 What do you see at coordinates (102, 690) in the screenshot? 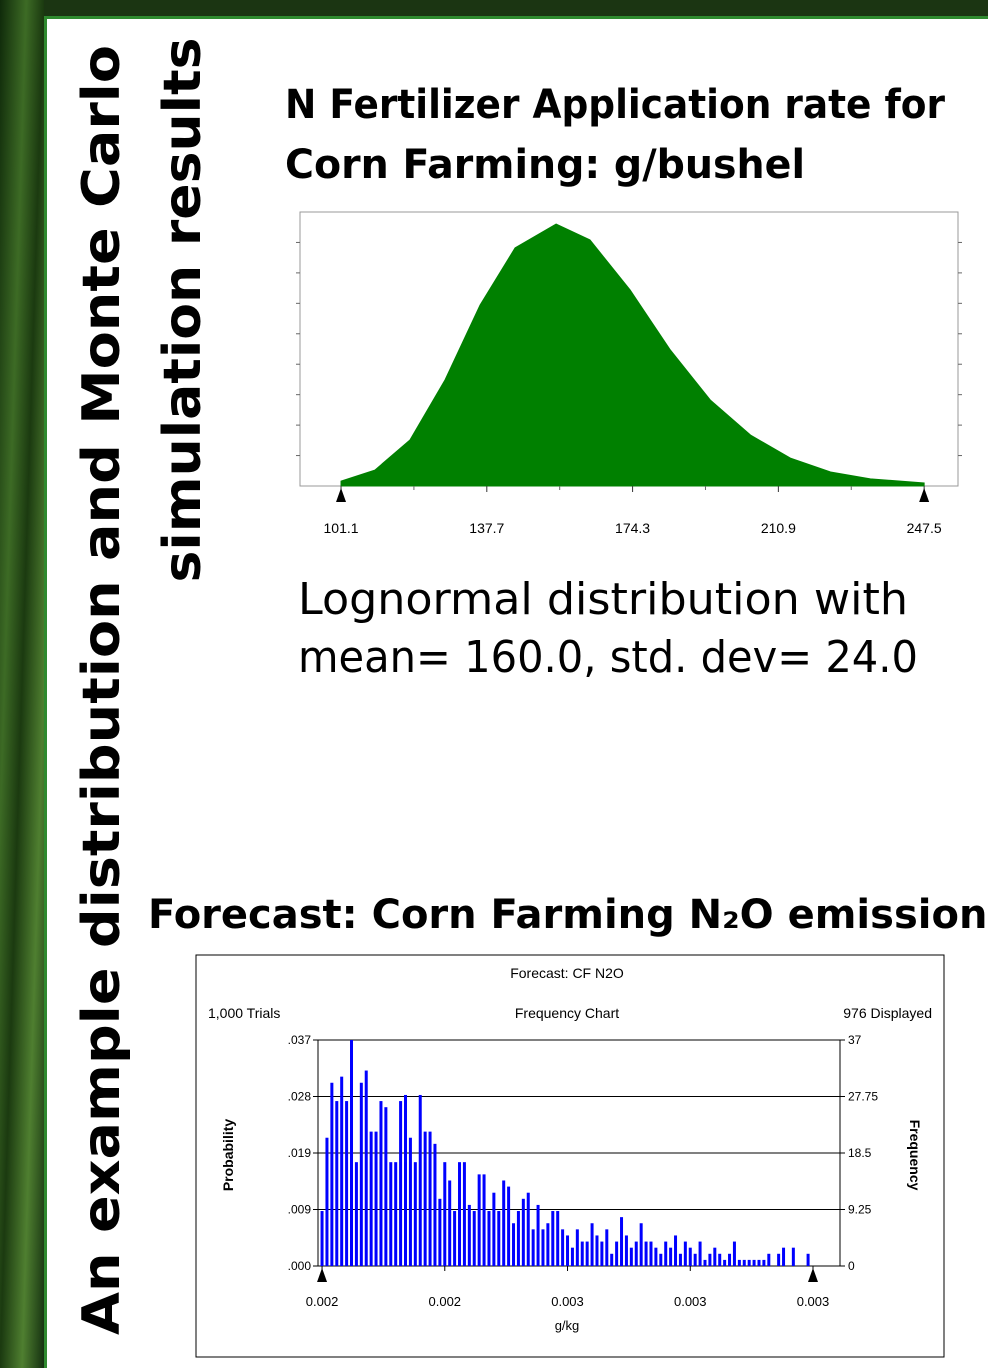
I see `slide-title-line: An example distribution and Monte Carlo` at bounding box center [102, 690].